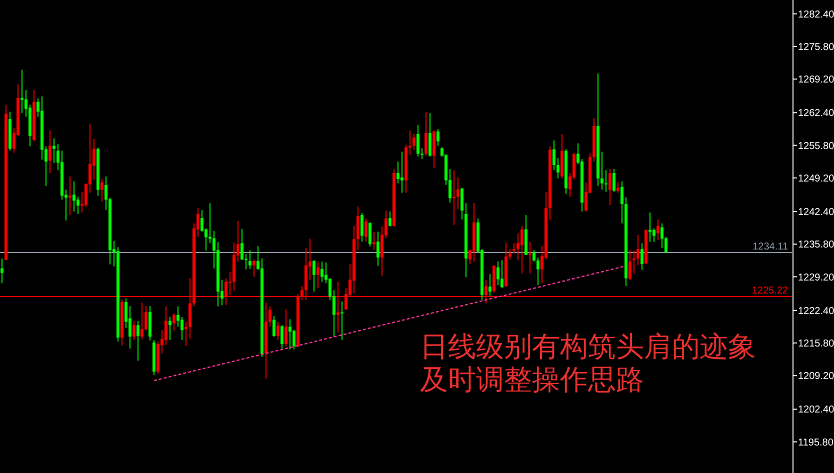 Image resolution: width=834 pixels, height=473 pixels. Describe the element at coordinates (816, 114) in the screenshot. I see `y-tick-label: 1262.40` at that location.